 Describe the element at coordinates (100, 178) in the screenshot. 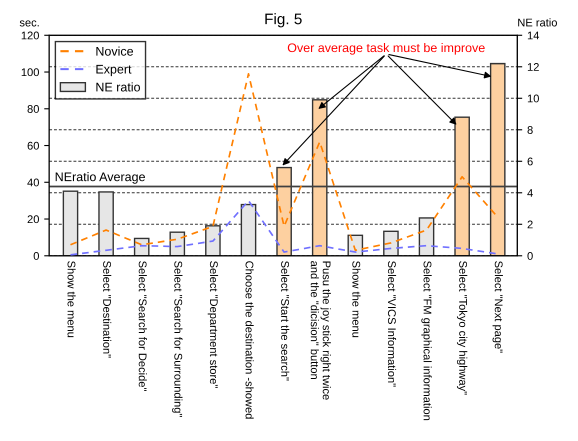

I see `ref-line-label: NEratio Average` at that location.